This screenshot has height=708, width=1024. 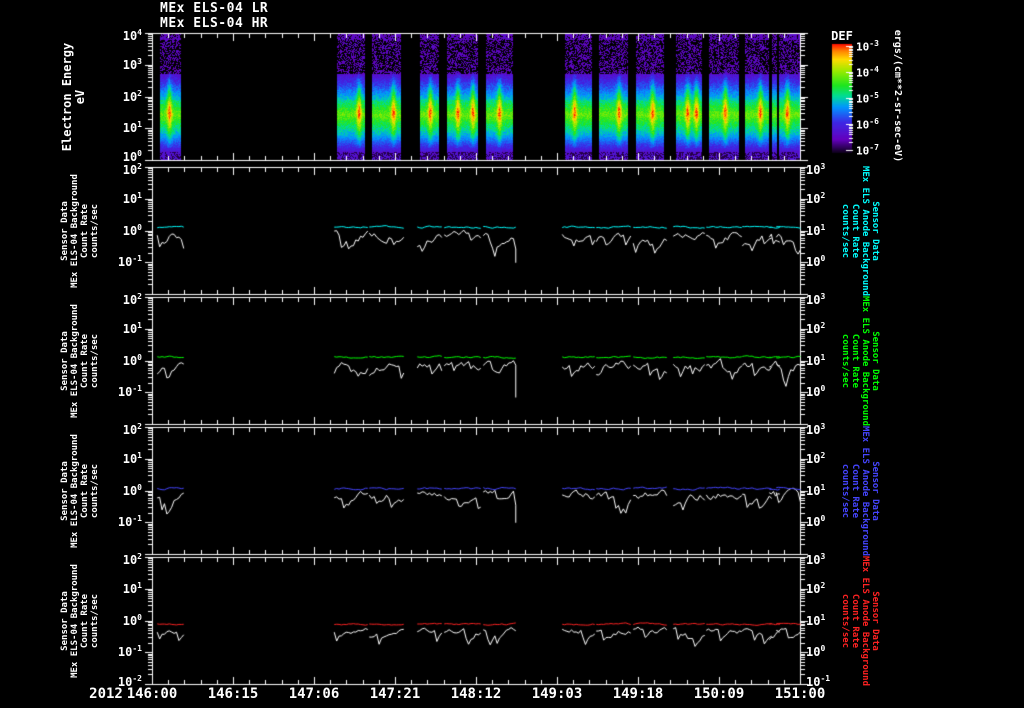 I want to click on colorbar-tick-label: 10⁻⁵, so click(x=867, y=98).